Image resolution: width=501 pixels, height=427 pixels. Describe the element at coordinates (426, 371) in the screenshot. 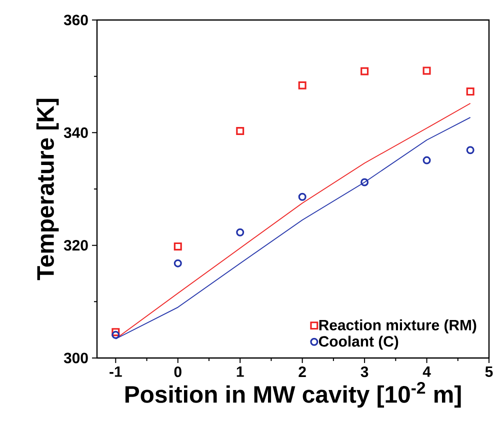

I see `x-tick-label: 4` at that location.